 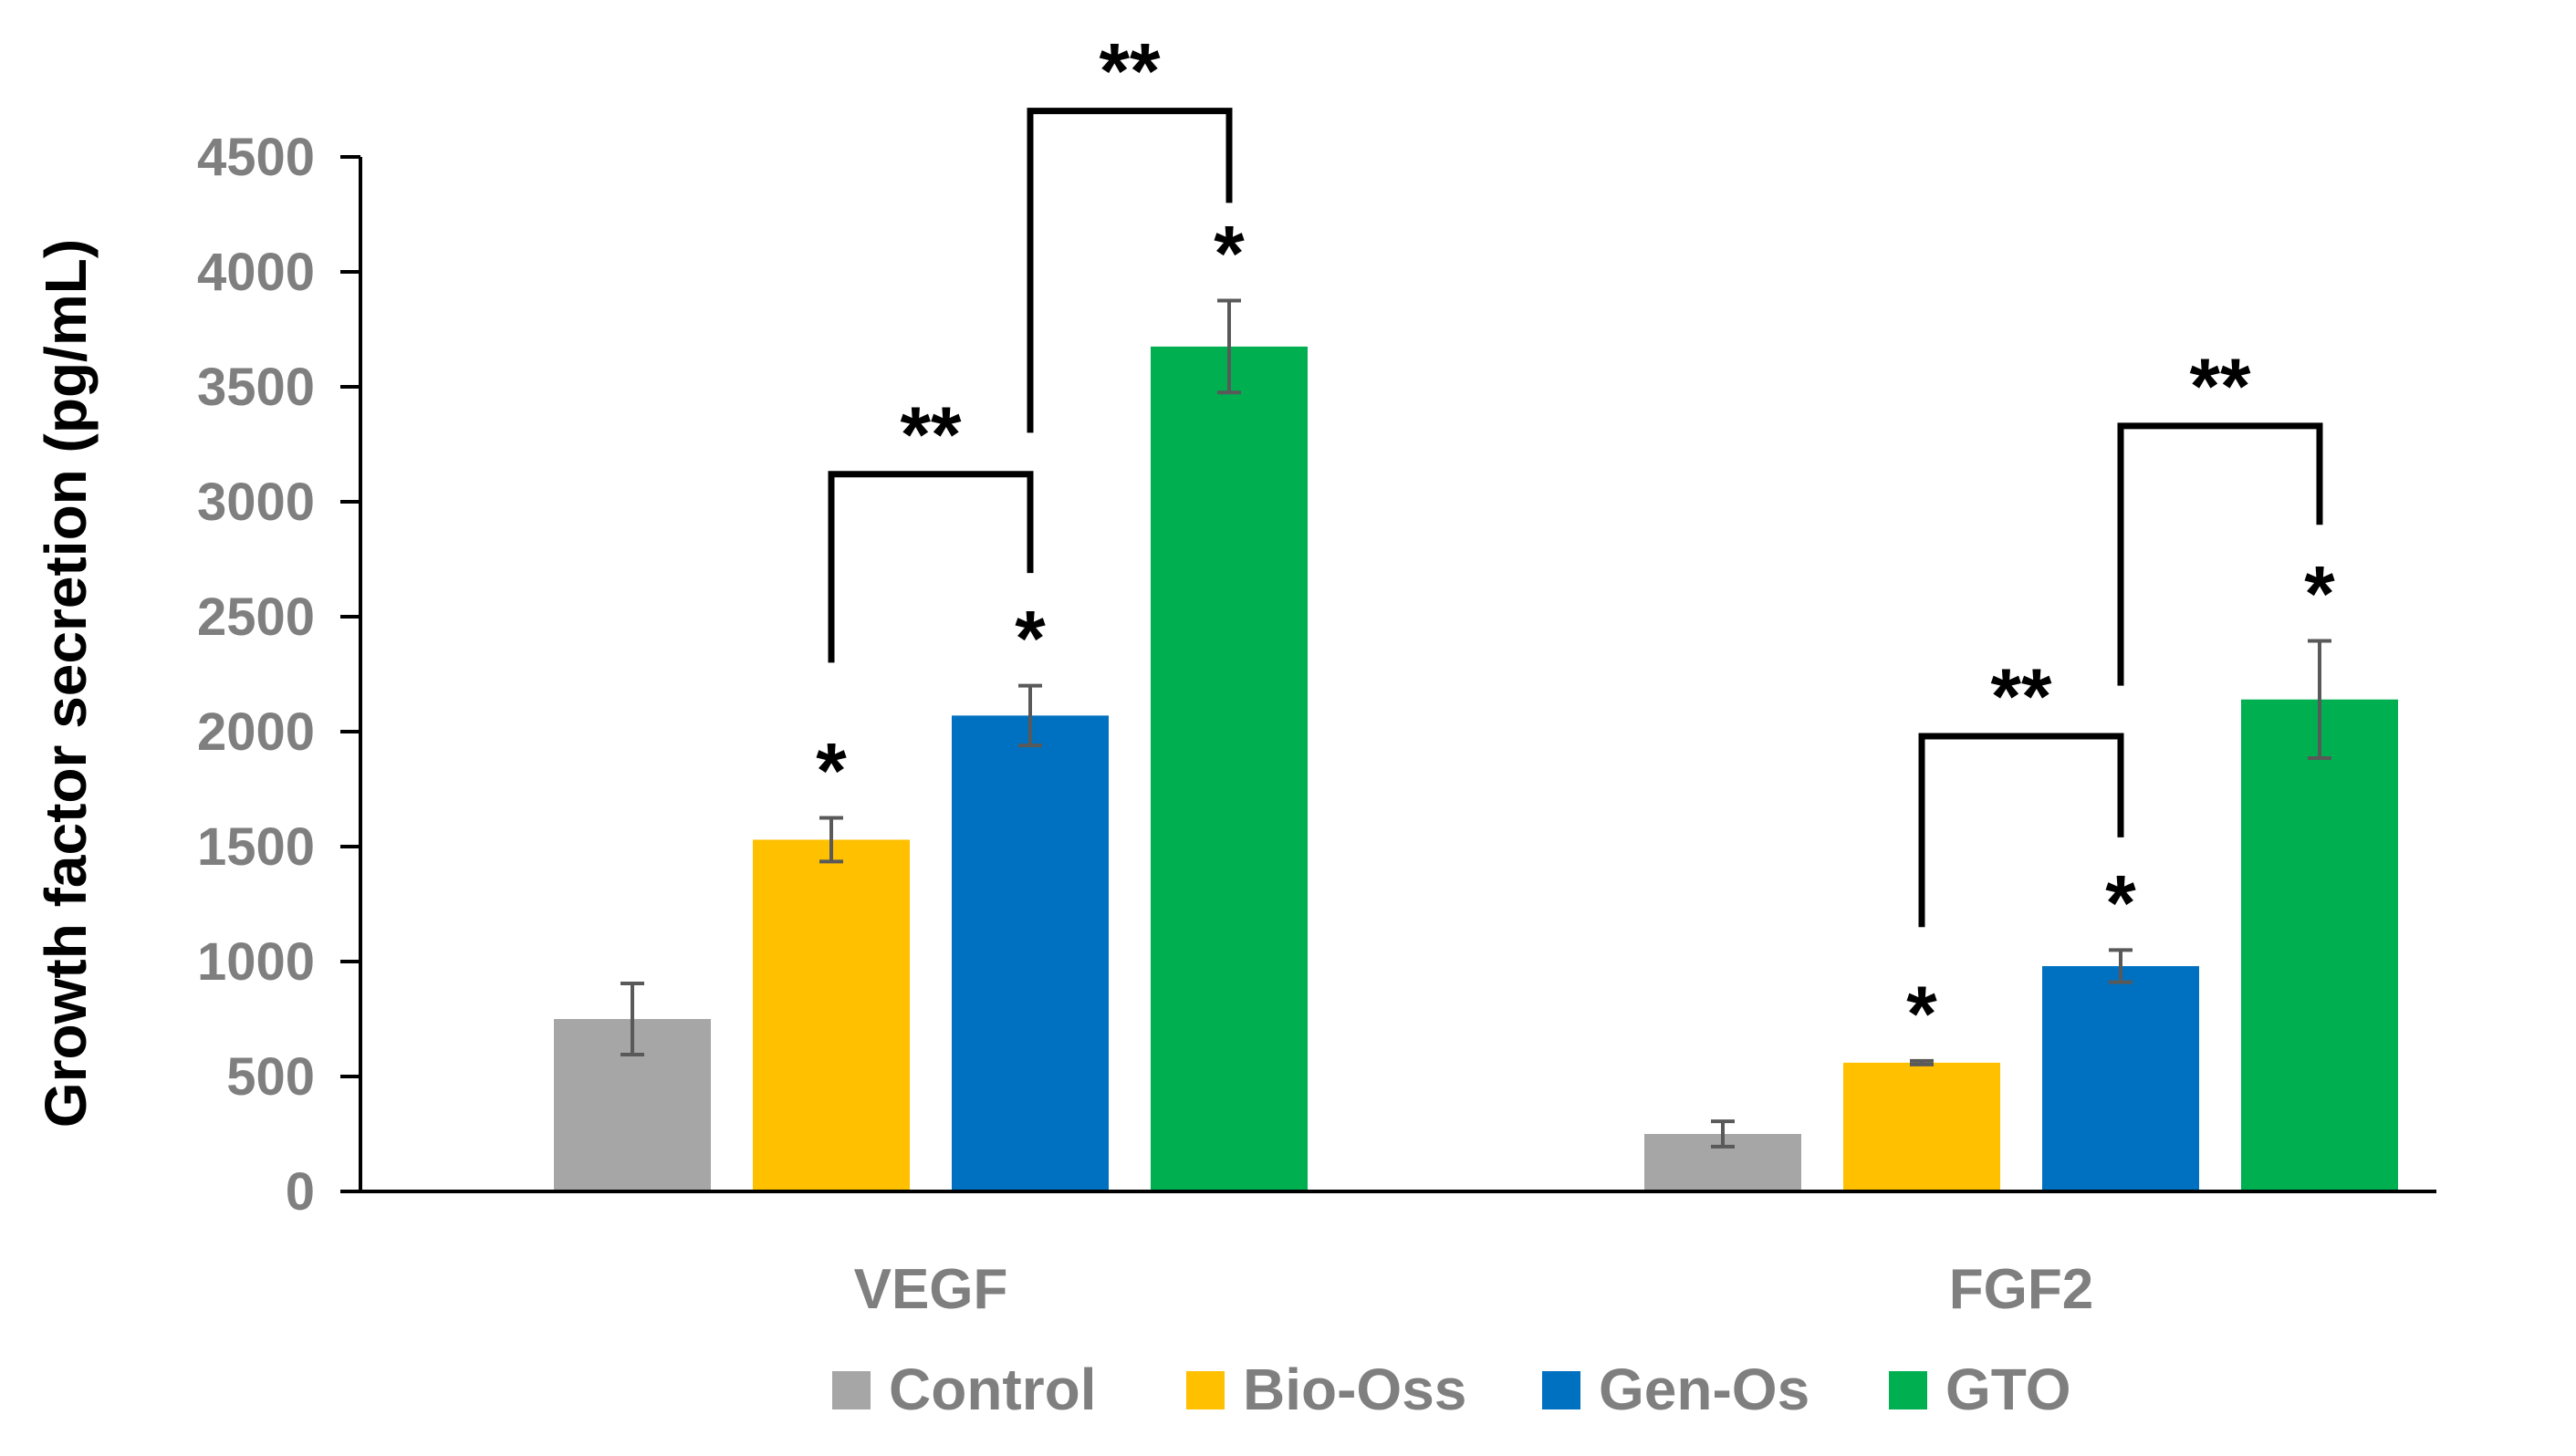 What do you see at coordinates (351, 674) in the screenshot?
I see `y-axis` at bounding box center [351, 674].